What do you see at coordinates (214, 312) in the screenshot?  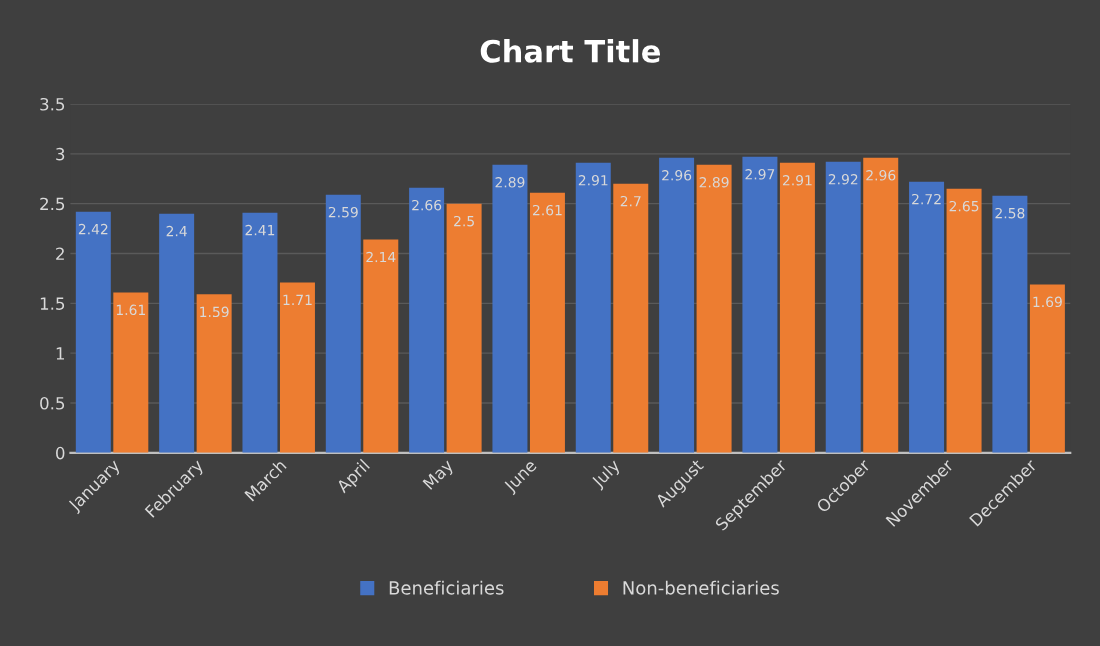 I see `data-label: 1.59` at bounding box center [214, 312].